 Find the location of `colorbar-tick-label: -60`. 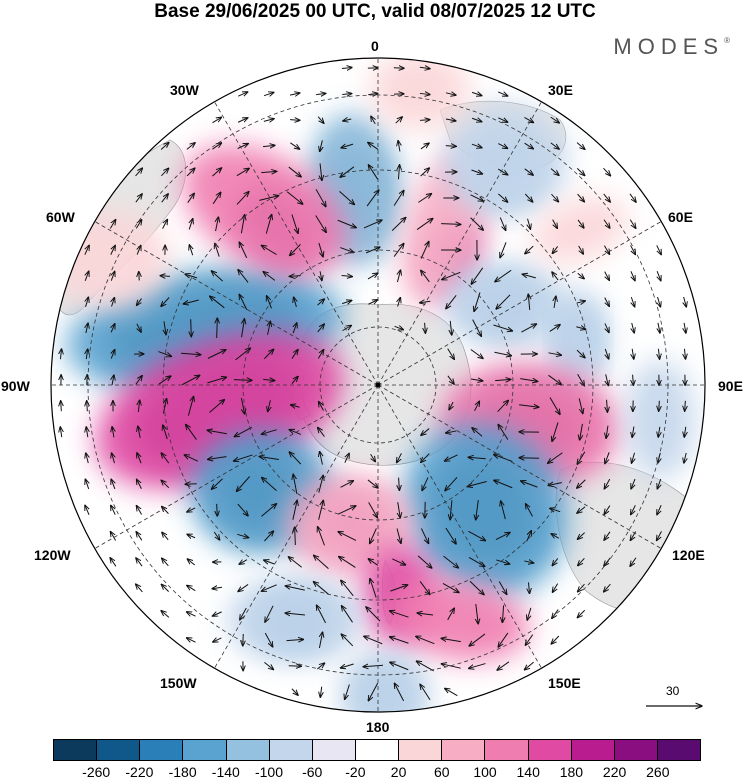

colorbar-tick-label: -60 is located at coordinates (312, 772).